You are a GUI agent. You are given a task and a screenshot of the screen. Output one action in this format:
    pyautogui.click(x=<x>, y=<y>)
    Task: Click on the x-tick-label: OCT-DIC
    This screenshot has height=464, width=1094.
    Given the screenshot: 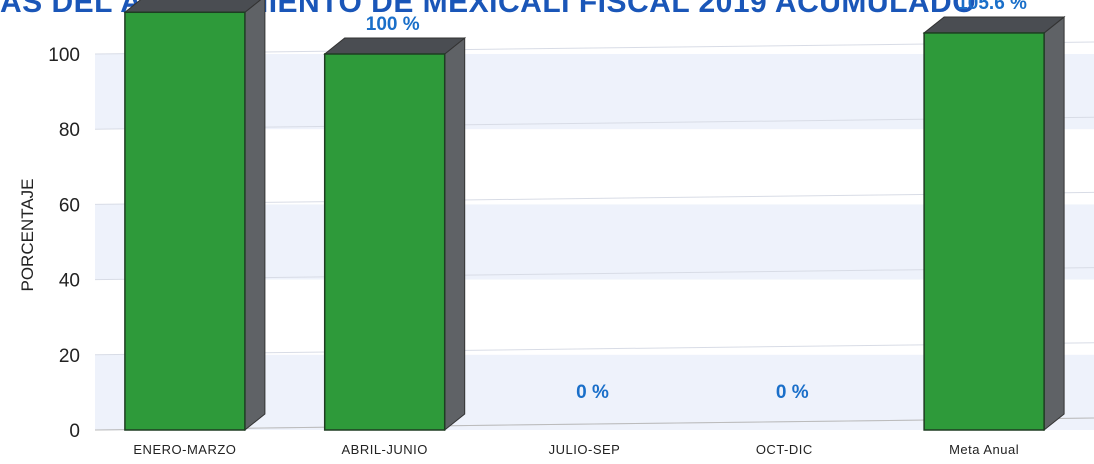 What is the action you would take?
    pyautogui.click(x=784, y=449)
    